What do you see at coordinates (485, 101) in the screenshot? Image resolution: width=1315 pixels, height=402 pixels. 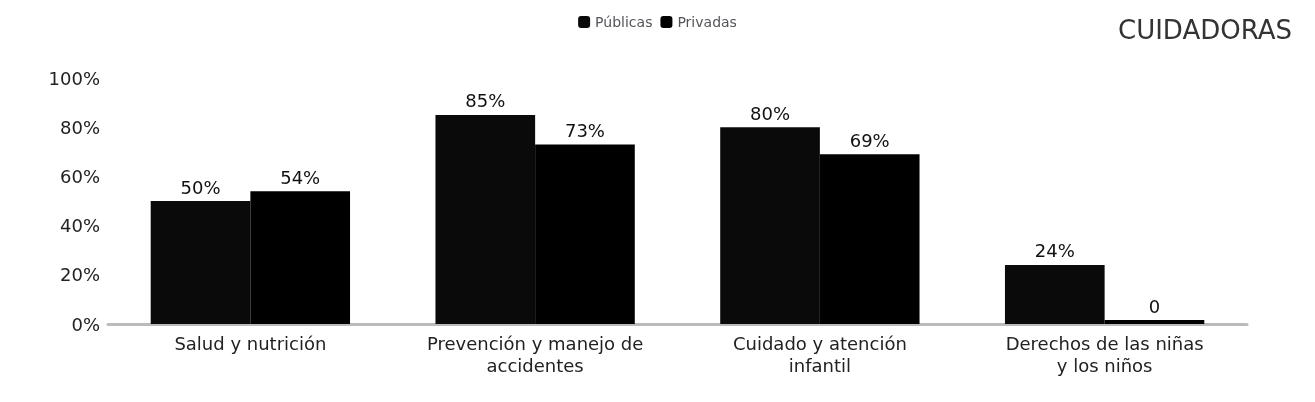 I see `data-label: 85%` at bounding box center [485, 101].